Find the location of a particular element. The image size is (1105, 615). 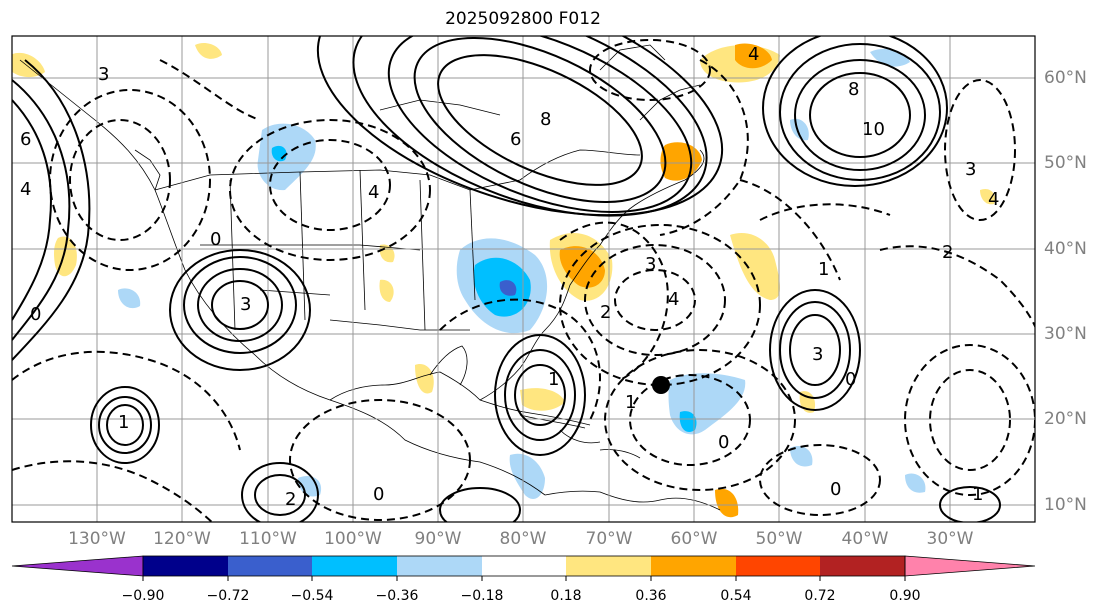

colorbar-tick-label: −0.36 is located at coordinates (397, 596).